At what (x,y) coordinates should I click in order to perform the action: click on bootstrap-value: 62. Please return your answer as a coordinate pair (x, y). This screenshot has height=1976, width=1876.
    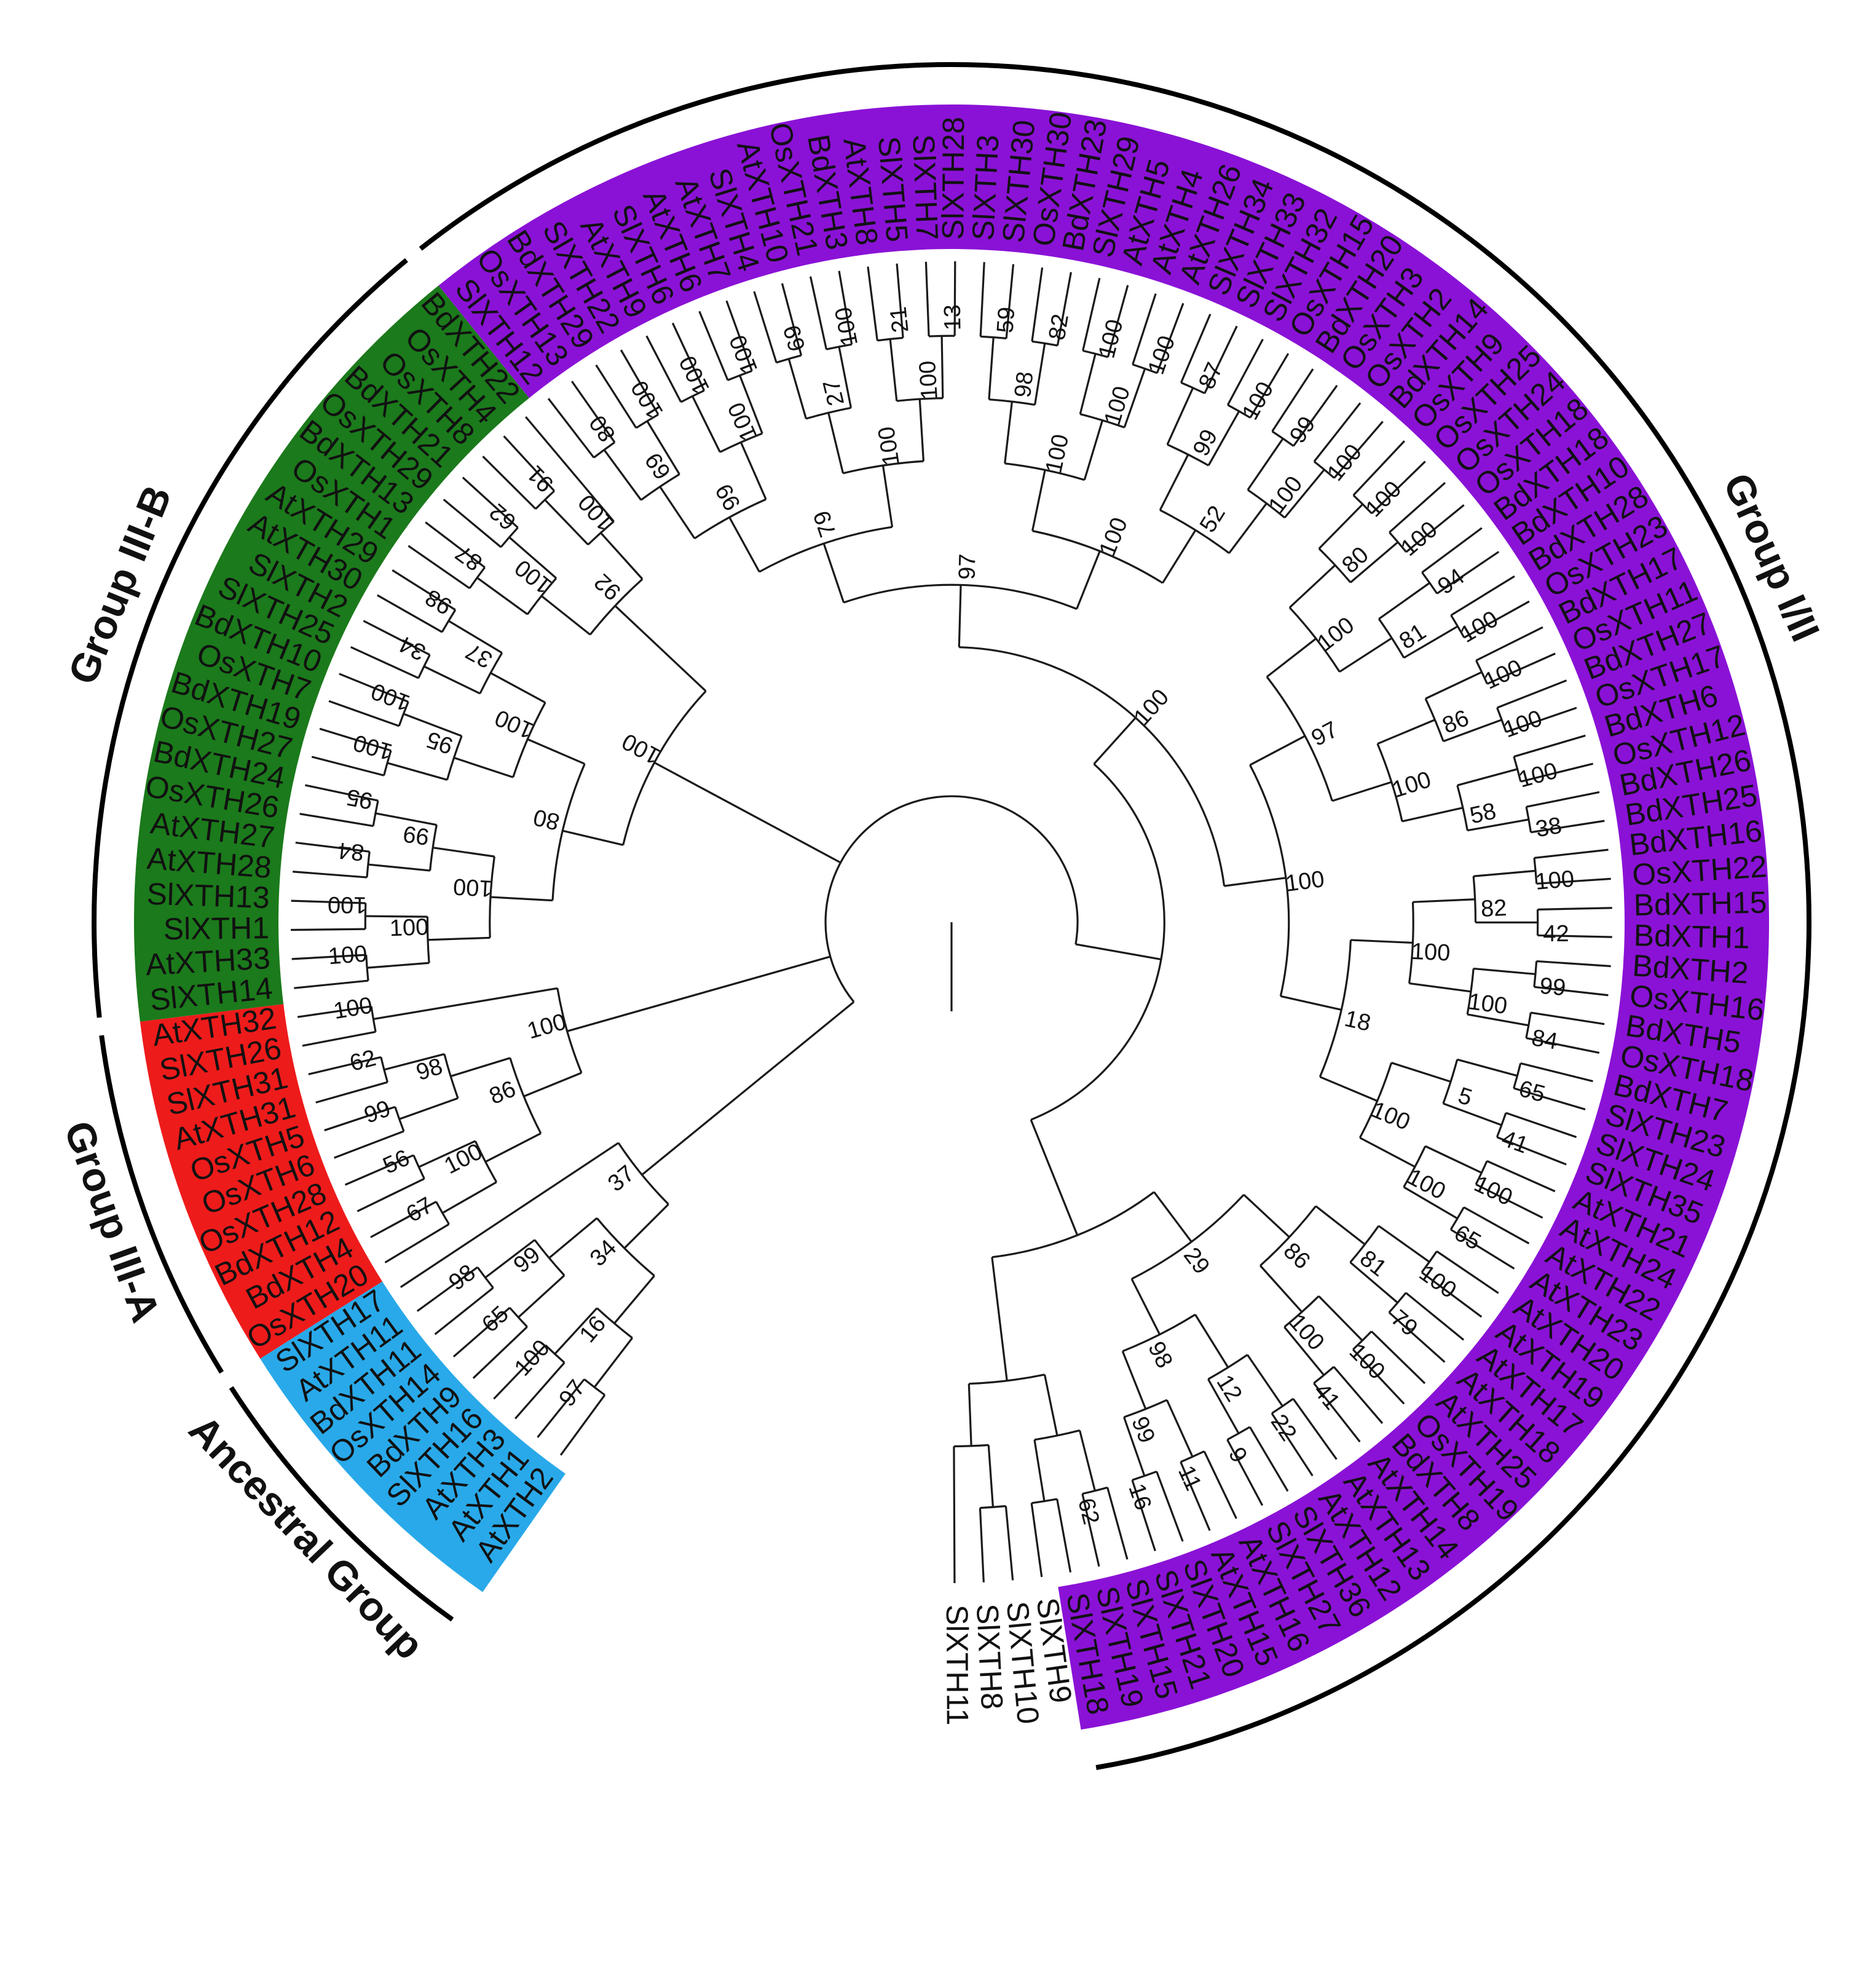
    Looking at the image, I should click on (1088, 1511).